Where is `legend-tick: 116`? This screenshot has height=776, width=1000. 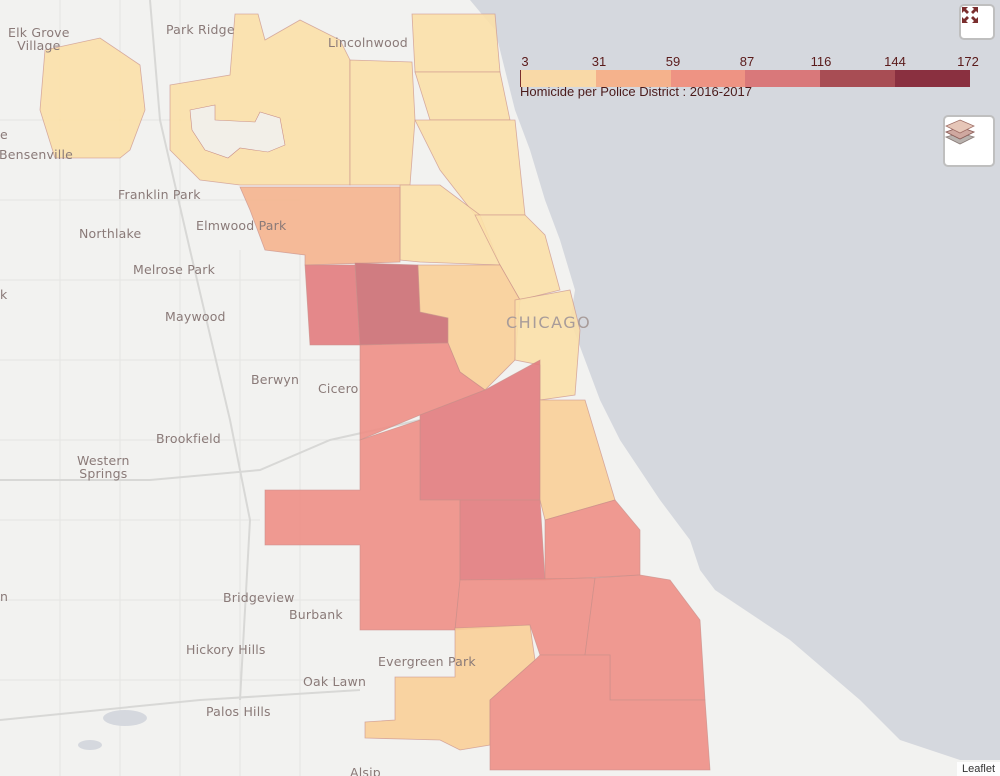 legend-tick: 116 is located at coordinates (821, 61).